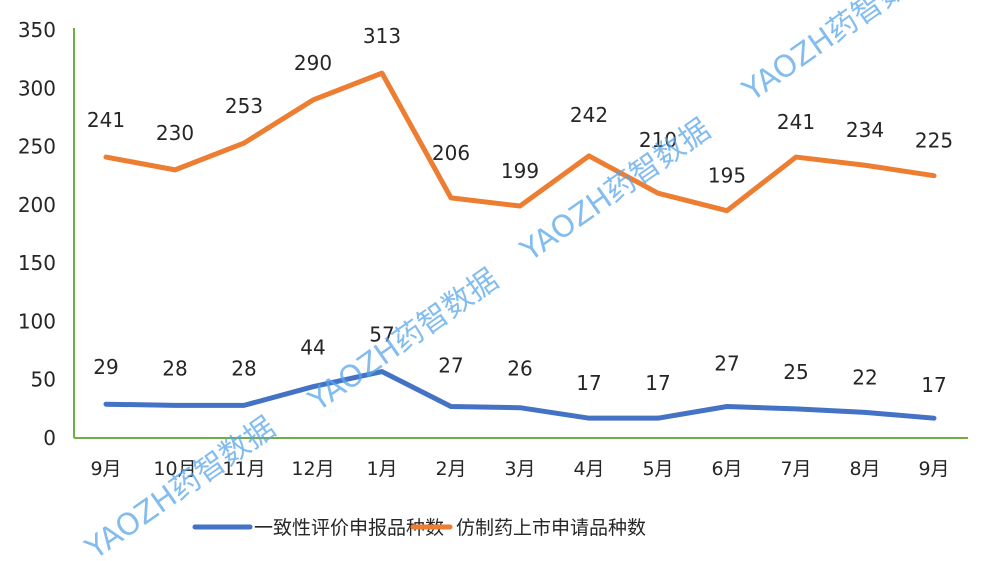 The height and width of the screenshot is (561, 996). I want to click on y-tick-label: 200, so click(37, 205).